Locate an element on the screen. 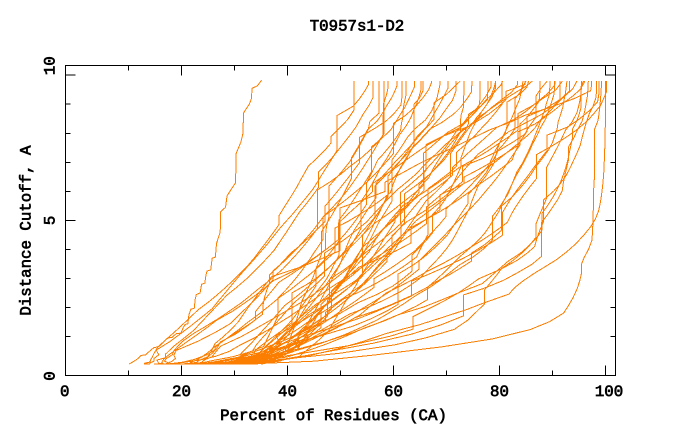 This screenshot has width=680, height=440. svg-text: 100 is located at coordinates (609, 392).